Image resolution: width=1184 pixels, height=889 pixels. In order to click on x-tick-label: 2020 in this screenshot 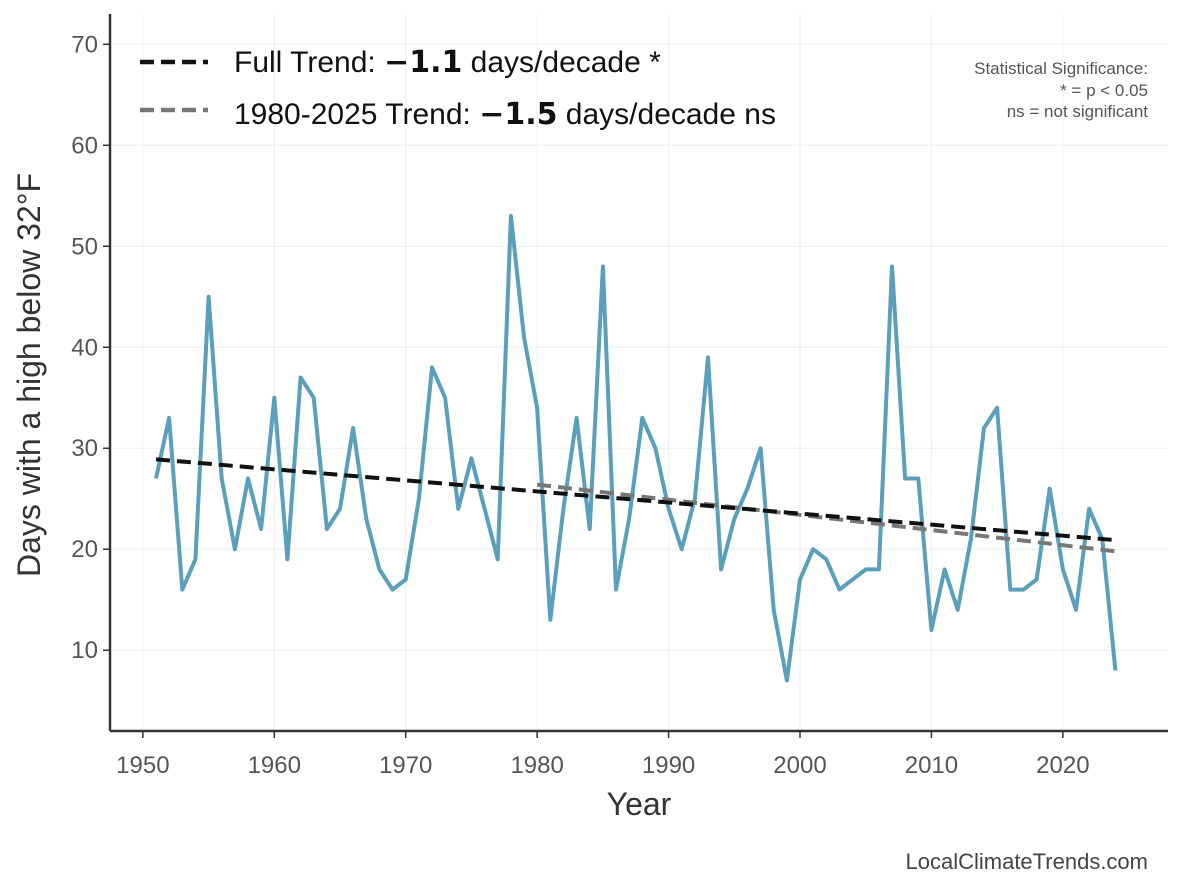, I will do `click(1062, 765)`.